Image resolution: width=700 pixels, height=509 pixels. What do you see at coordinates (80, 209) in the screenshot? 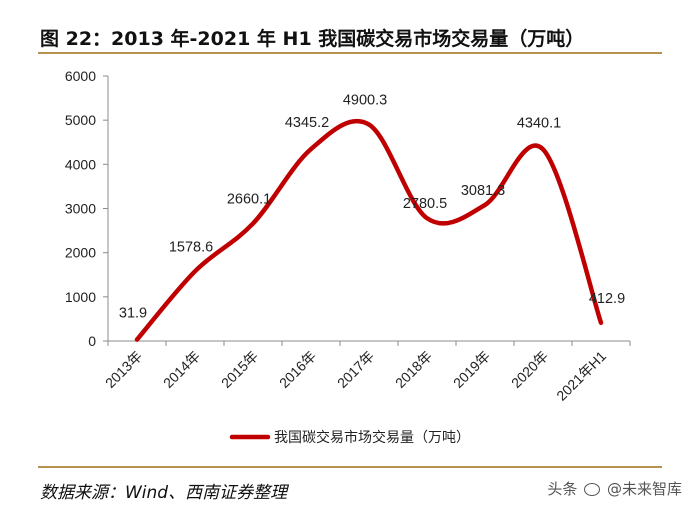
I see `y-tick-label: 3000` at bounding box center [80, 209].